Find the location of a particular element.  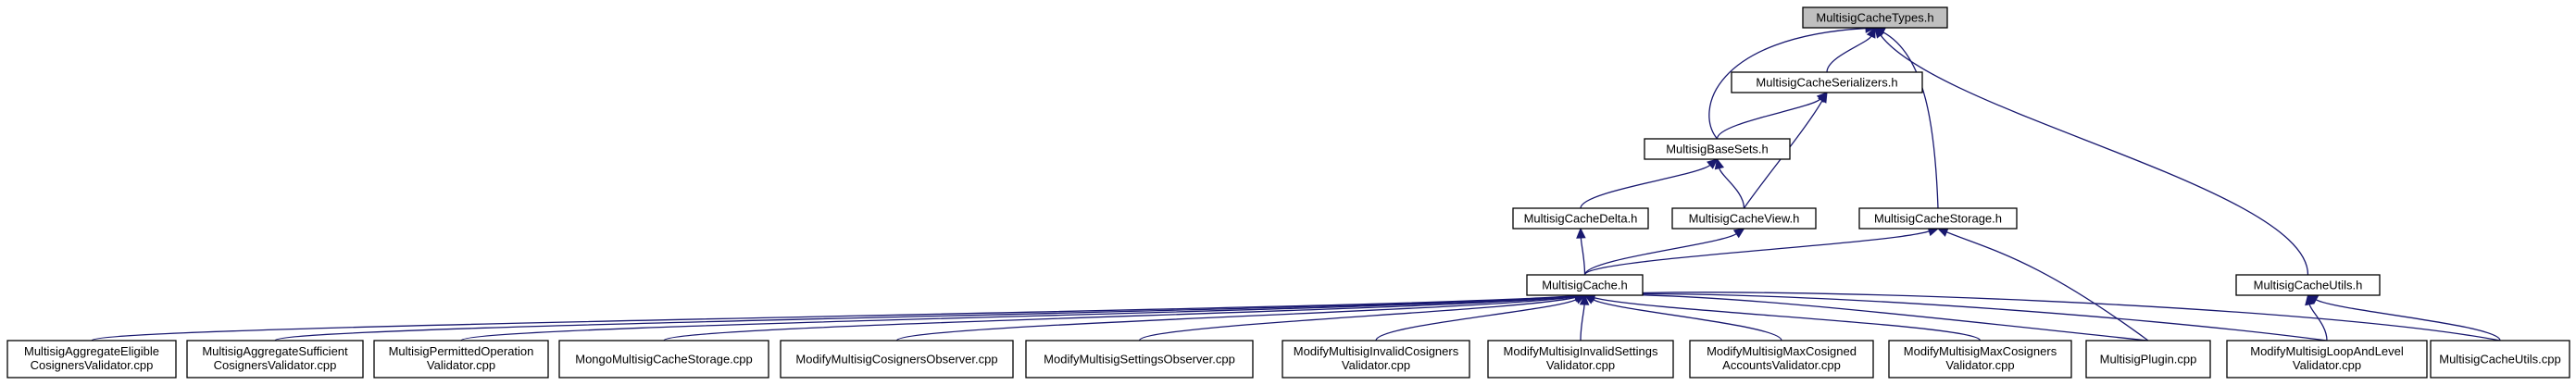

node-plugin: MultisigPlugin.cpp is located at coordinates (2148, 359).